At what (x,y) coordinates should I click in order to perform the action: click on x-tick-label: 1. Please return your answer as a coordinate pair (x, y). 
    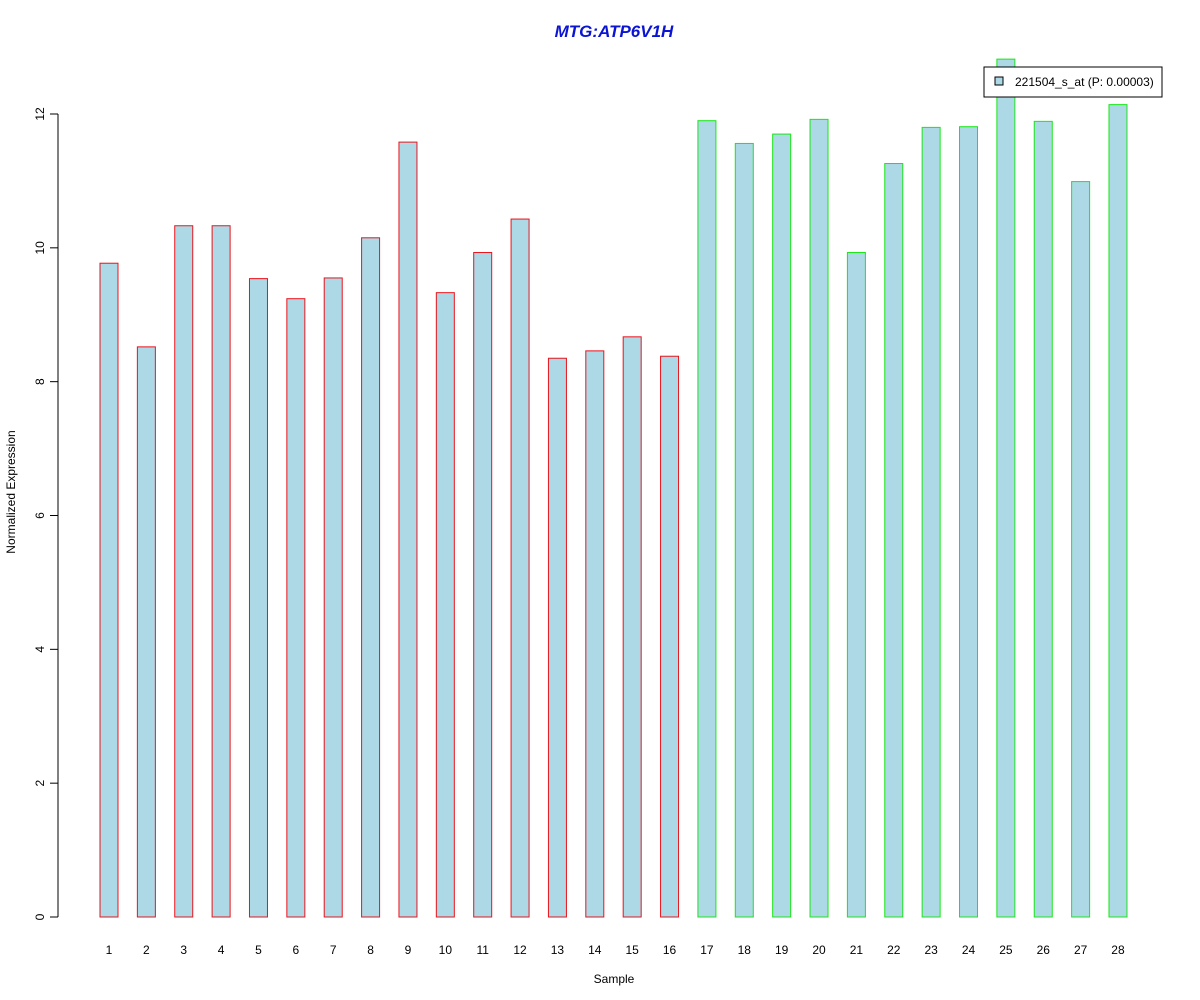
    Looking at the image, I should click on (109, 950).